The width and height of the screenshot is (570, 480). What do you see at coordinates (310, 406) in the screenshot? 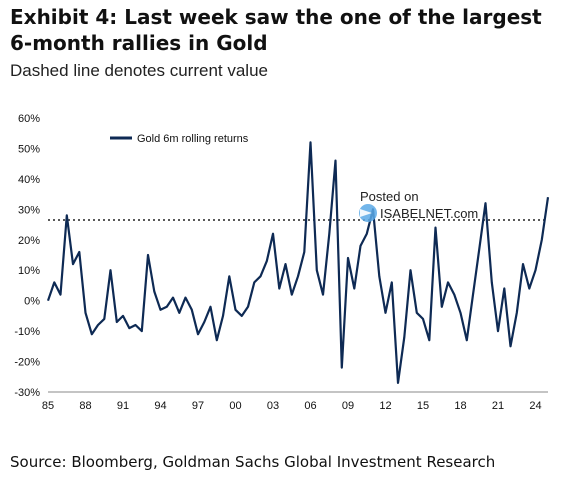
I see `x-tick-label: 06` at bounding box center [310, 406].